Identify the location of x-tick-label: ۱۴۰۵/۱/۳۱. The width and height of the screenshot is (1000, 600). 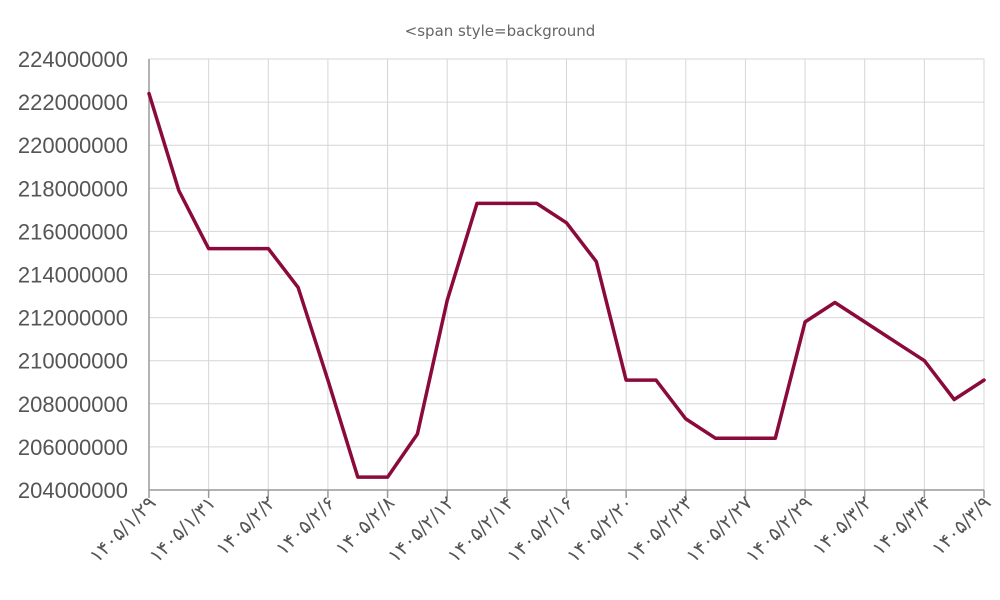
(182, 529).